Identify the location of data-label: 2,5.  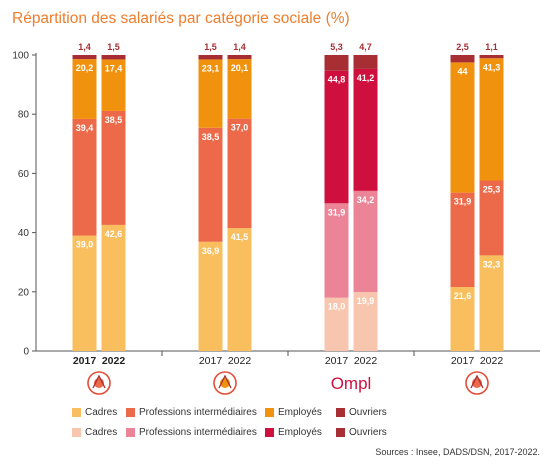
(462, 47).